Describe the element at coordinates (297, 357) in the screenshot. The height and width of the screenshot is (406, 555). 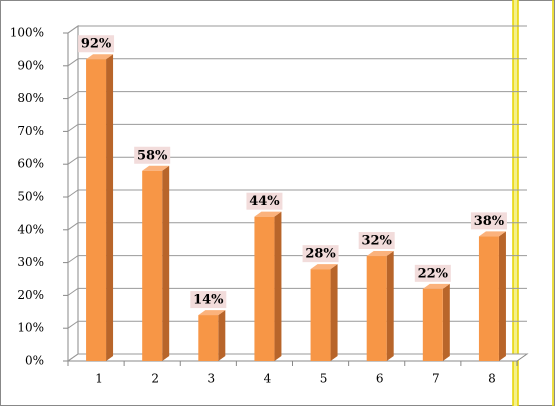
I see `floor` at that location.